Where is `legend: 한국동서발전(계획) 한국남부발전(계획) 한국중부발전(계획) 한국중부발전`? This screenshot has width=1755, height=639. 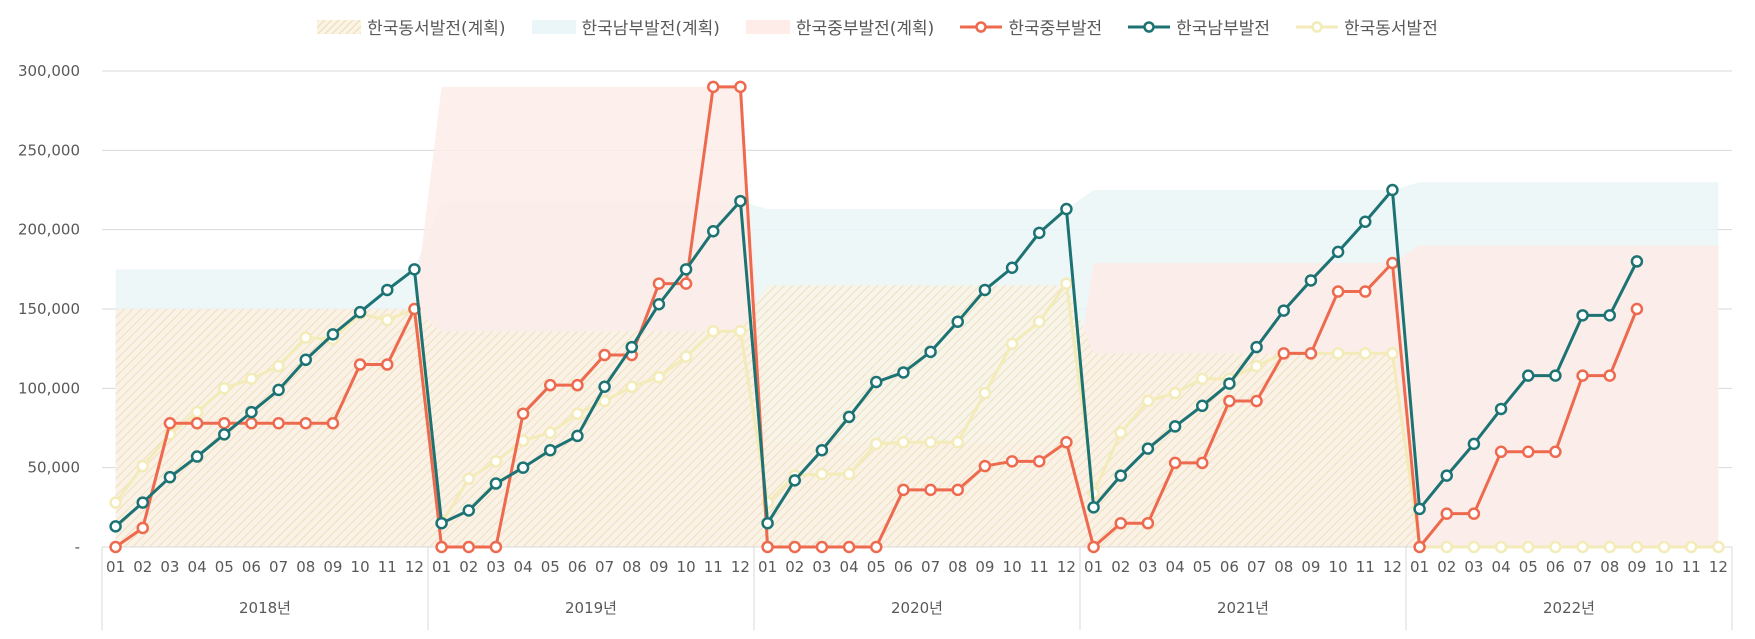
legend: 한국동서발전(계획) 한국남부발전(계획) 한국중부발전(계획) 한국중부발전 is located at coordinates (877, 26).